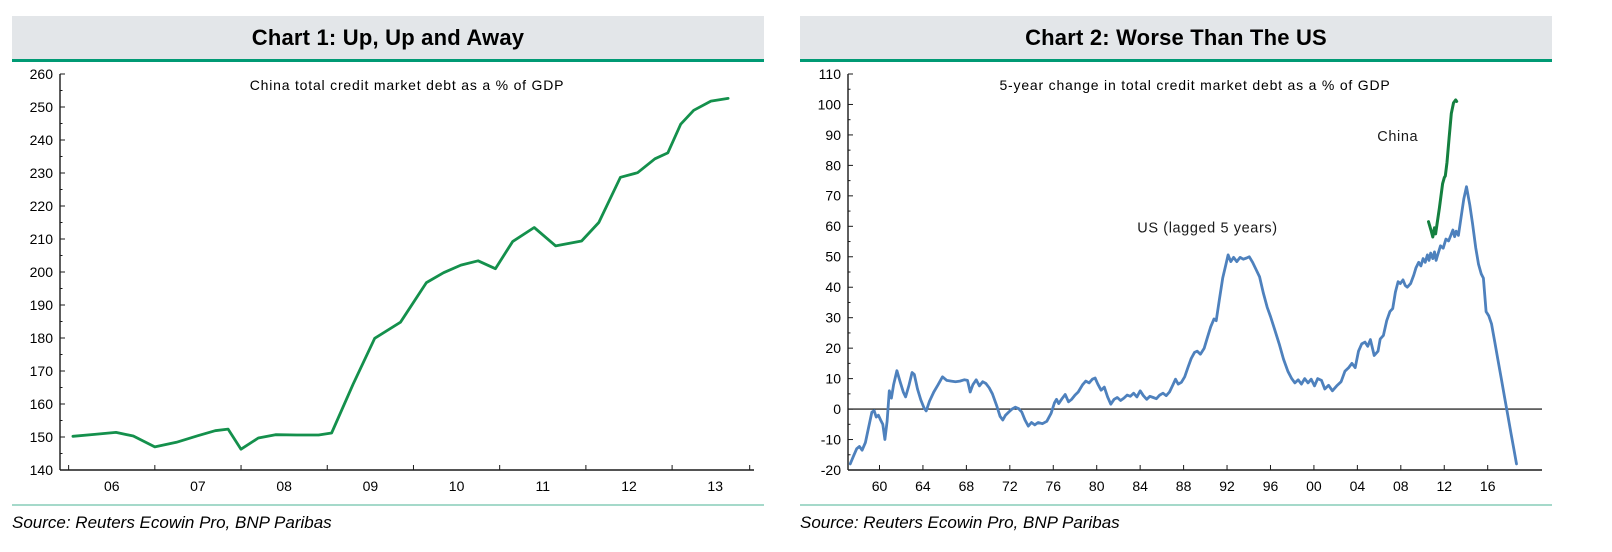  I want to click on chart2-source: Source: Reuters Ecowin Pro, BNP Paribas, so click(960, 522).